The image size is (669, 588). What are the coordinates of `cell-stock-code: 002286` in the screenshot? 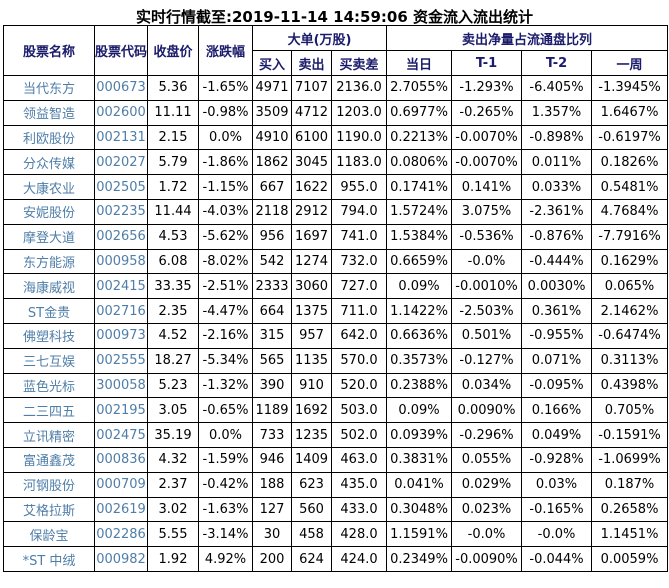 It's located at (121, 534).